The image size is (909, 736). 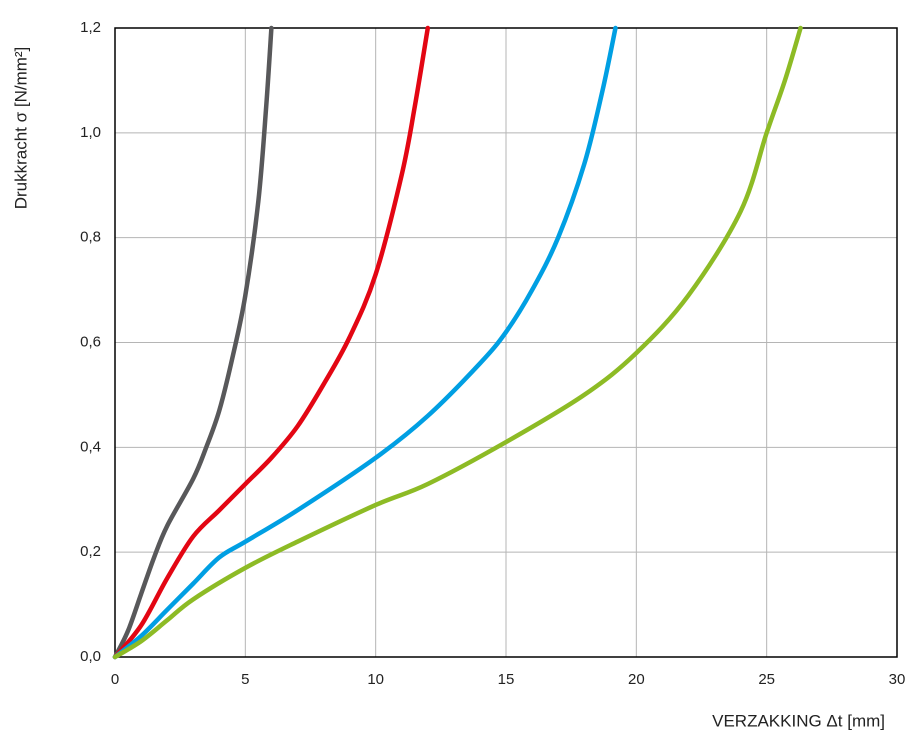 What do you see at coordinates (115, 679) in the screenshot?
I see `x-tick-label: 0` at bounding box center [115, 679].